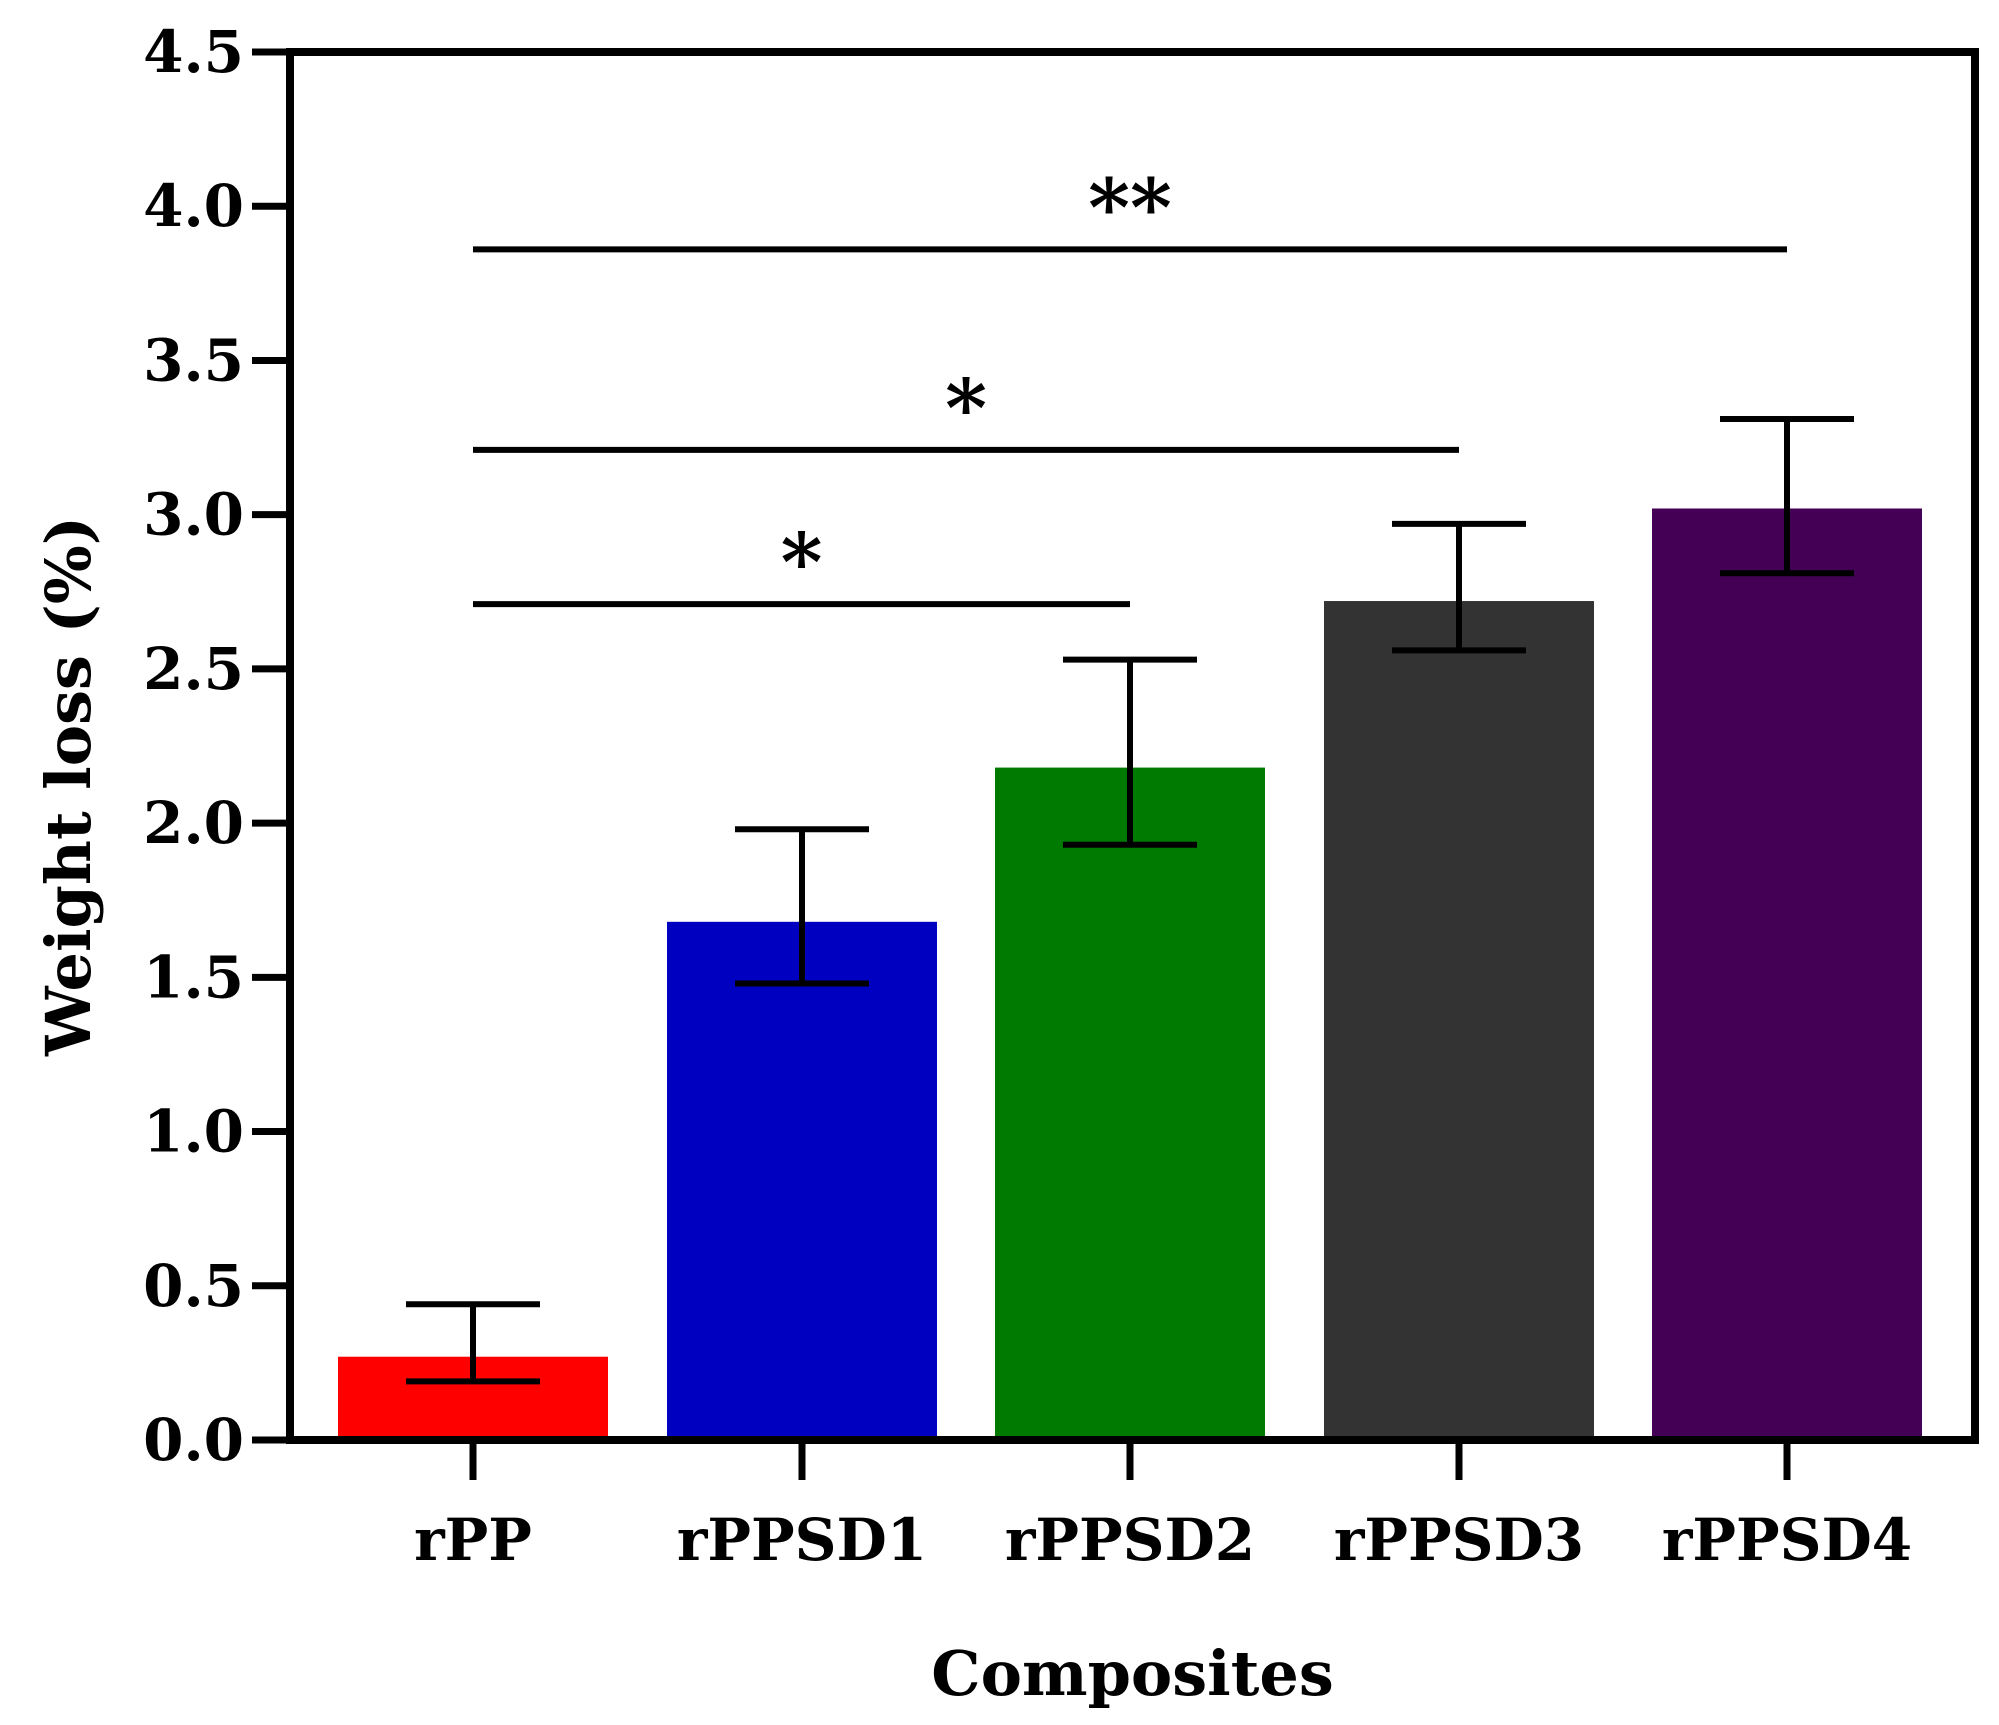 The width and height of the screenshot is (1999, 1725). I want to click on y-tick-label-4.5: 4.5, so click(193, 52).